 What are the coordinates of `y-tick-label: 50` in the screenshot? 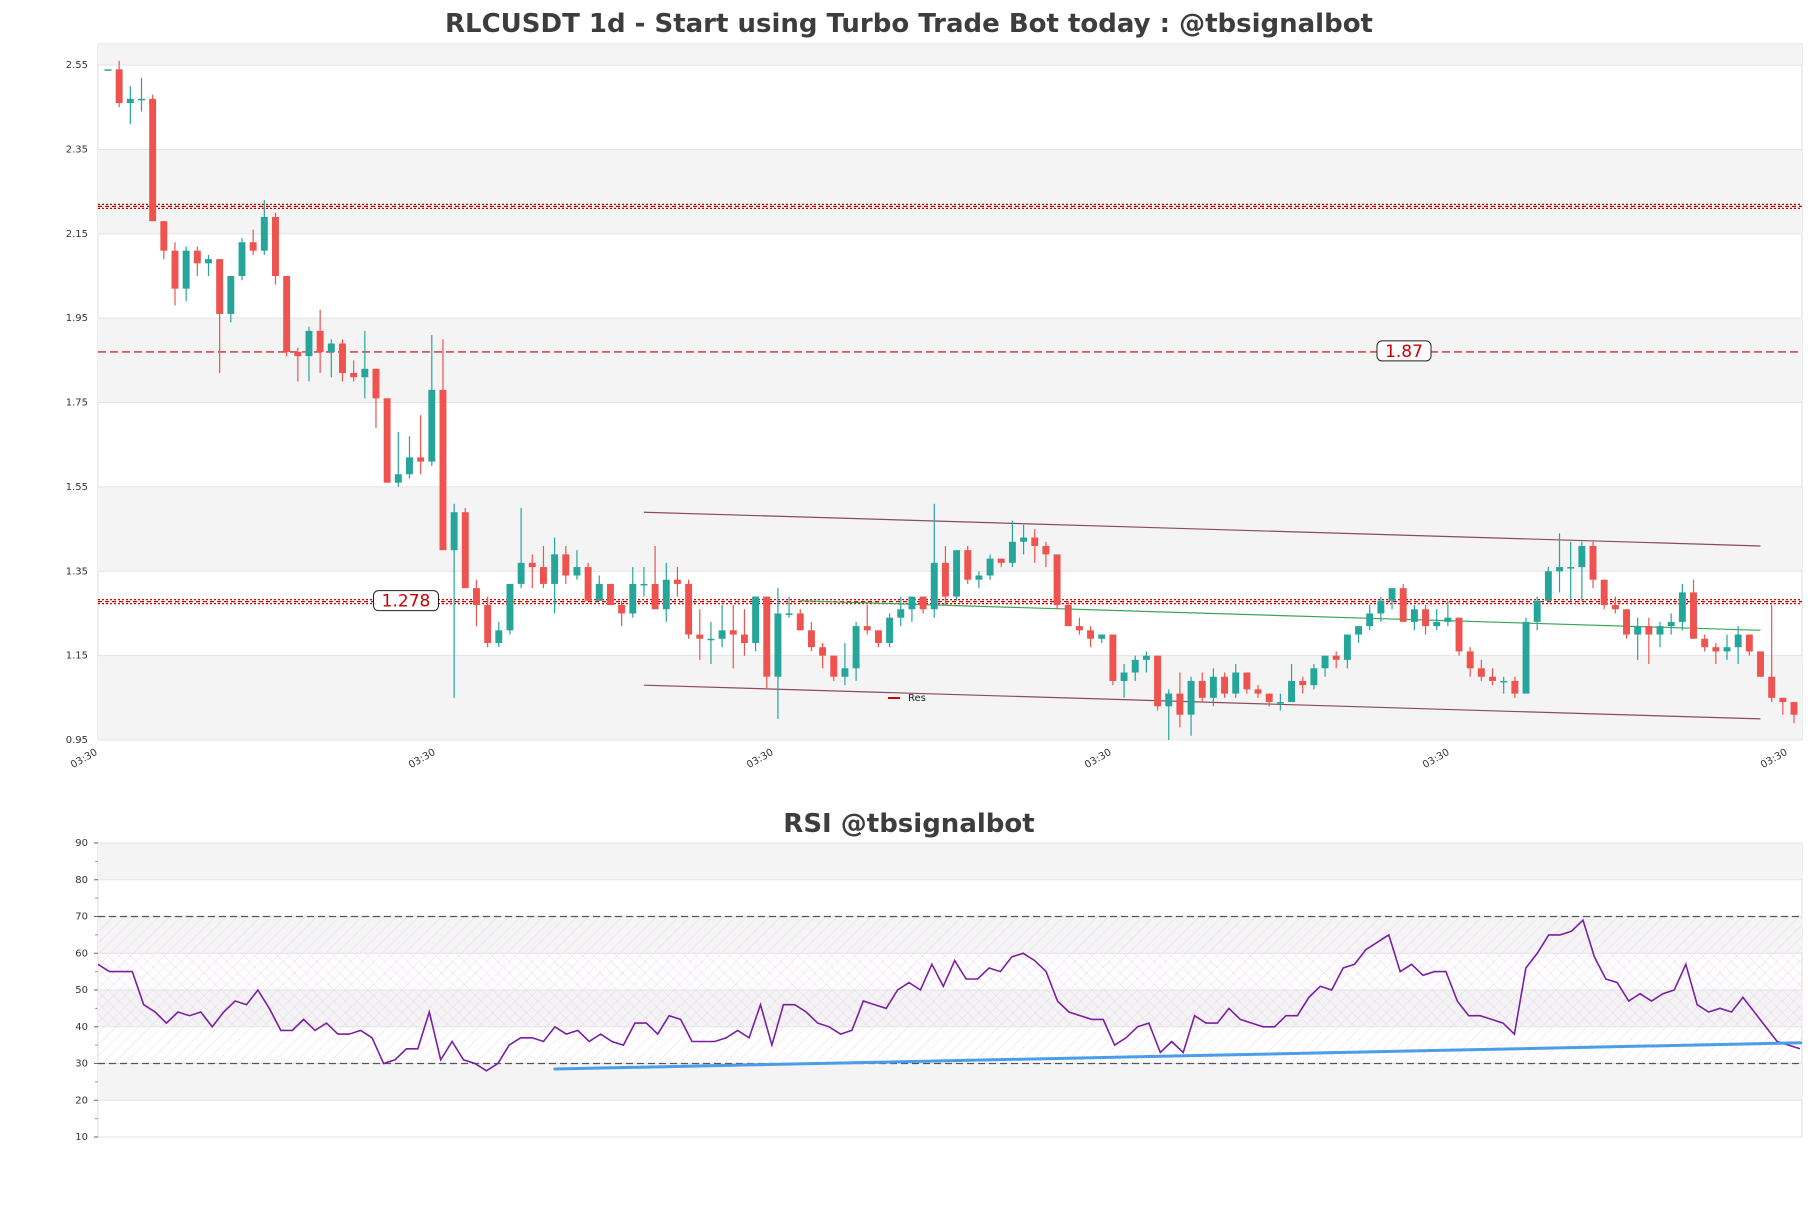 It's located at (81, 990).